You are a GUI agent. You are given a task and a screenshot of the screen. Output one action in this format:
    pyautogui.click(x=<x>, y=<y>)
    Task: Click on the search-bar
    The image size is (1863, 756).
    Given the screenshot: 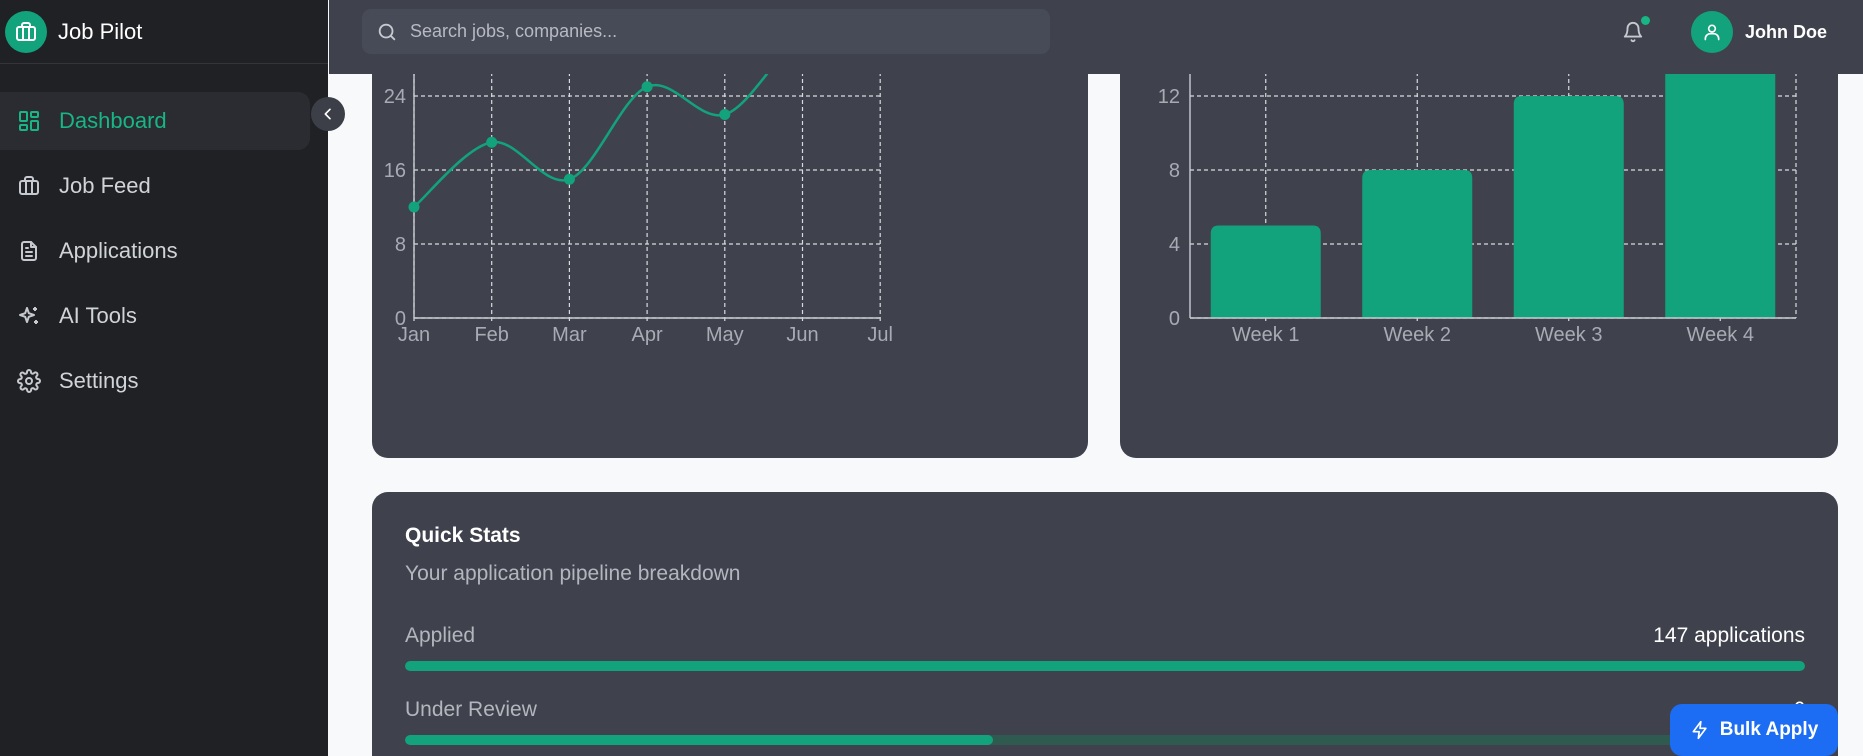 What is the action you would take?
    pyautogui.click(x=706, y=31)
    